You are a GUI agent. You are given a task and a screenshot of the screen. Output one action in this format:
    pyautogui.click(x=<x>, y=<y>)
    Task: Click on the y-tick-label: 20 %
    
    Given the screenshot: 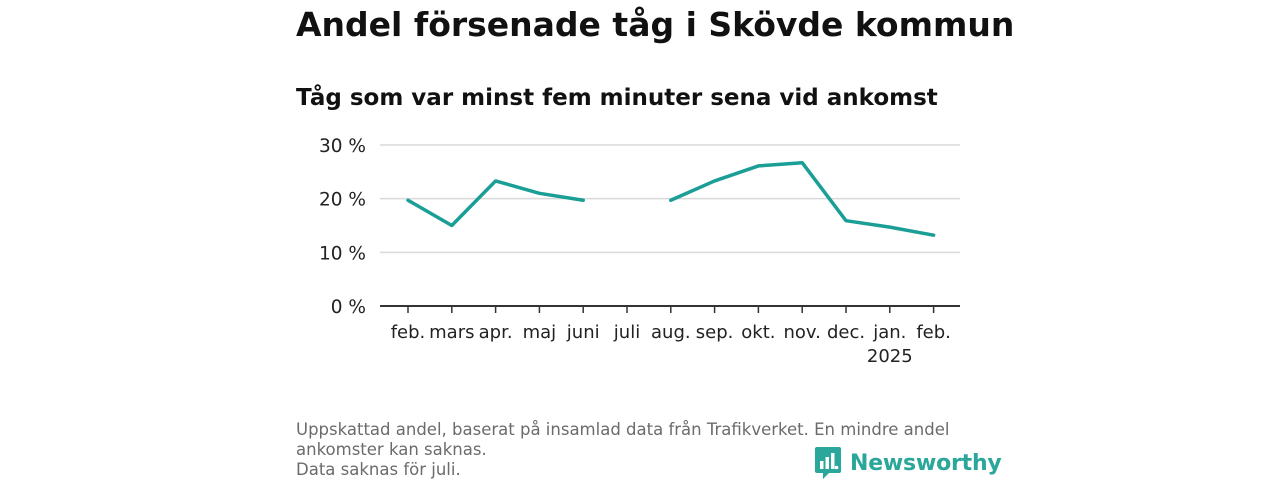 What is the action you would take?
    pyautogui.click(x=342, y=200)
    